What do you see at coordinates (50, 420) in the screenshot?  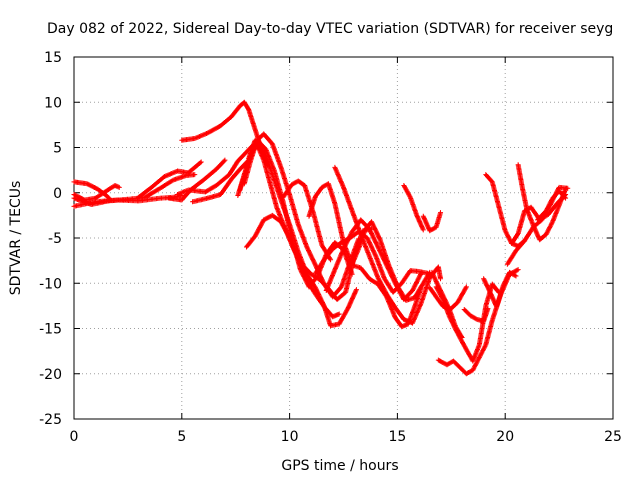 I see `y-tick-label: -25` at bounding box center [50, 420].